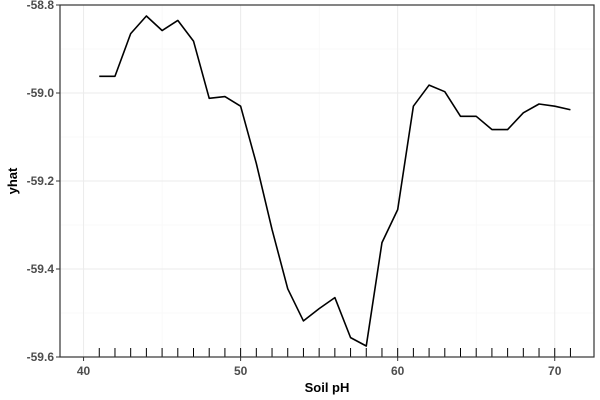  I want to click on x-axis-title: Soil pH, so click(327, 387).